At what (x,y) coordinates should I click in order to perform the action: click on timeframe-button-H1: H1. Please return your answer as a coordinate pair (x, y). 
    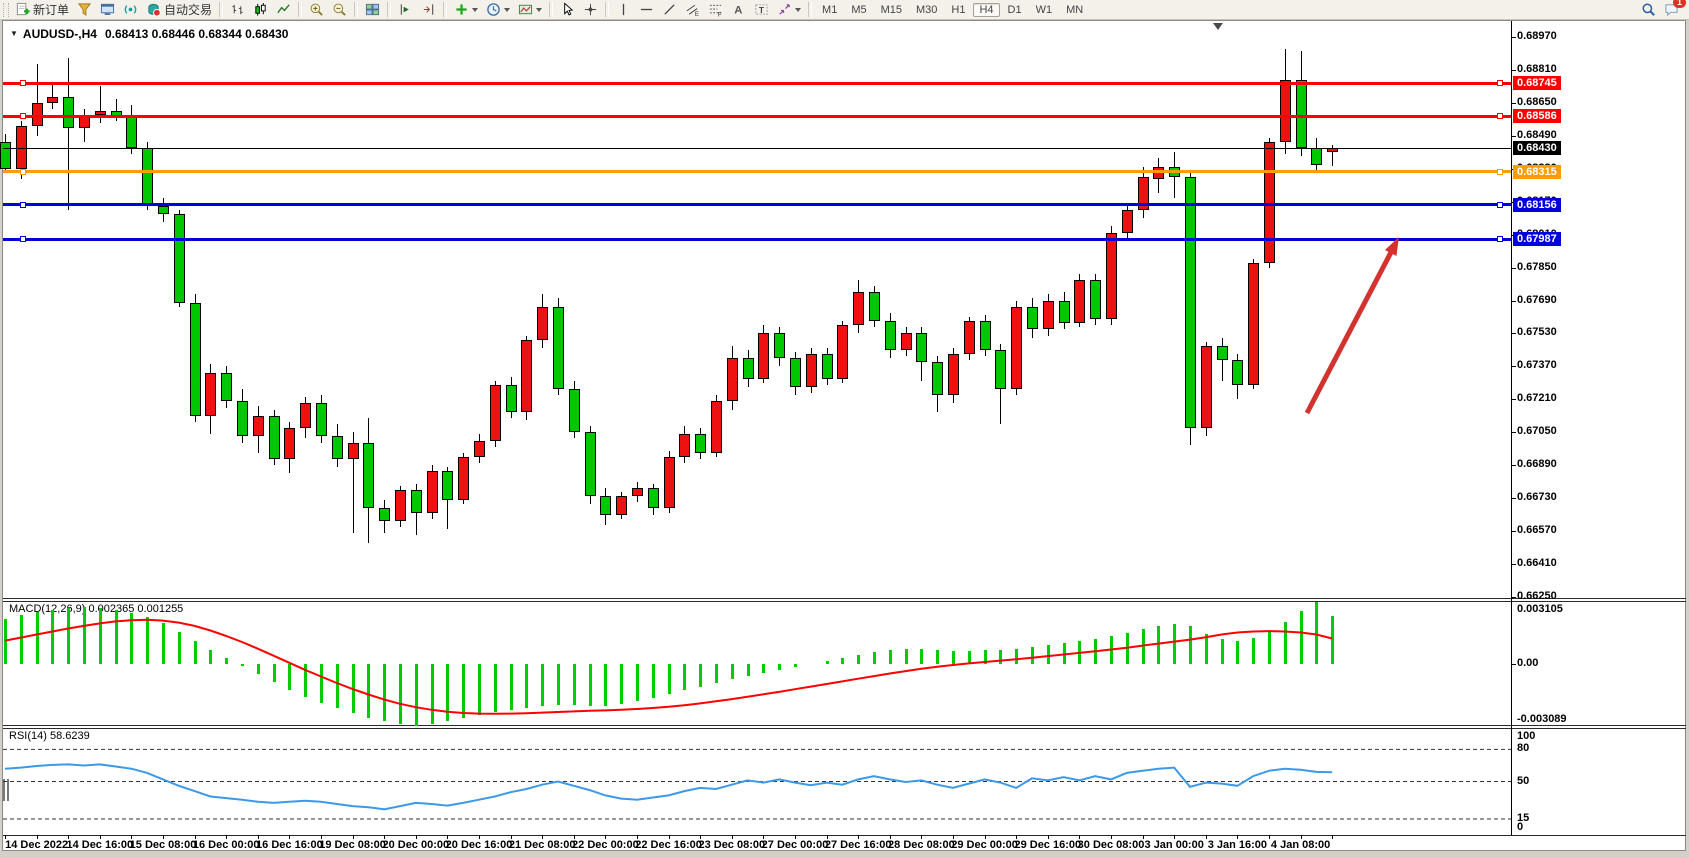
    Looking at the image, I should click on (958, 9).